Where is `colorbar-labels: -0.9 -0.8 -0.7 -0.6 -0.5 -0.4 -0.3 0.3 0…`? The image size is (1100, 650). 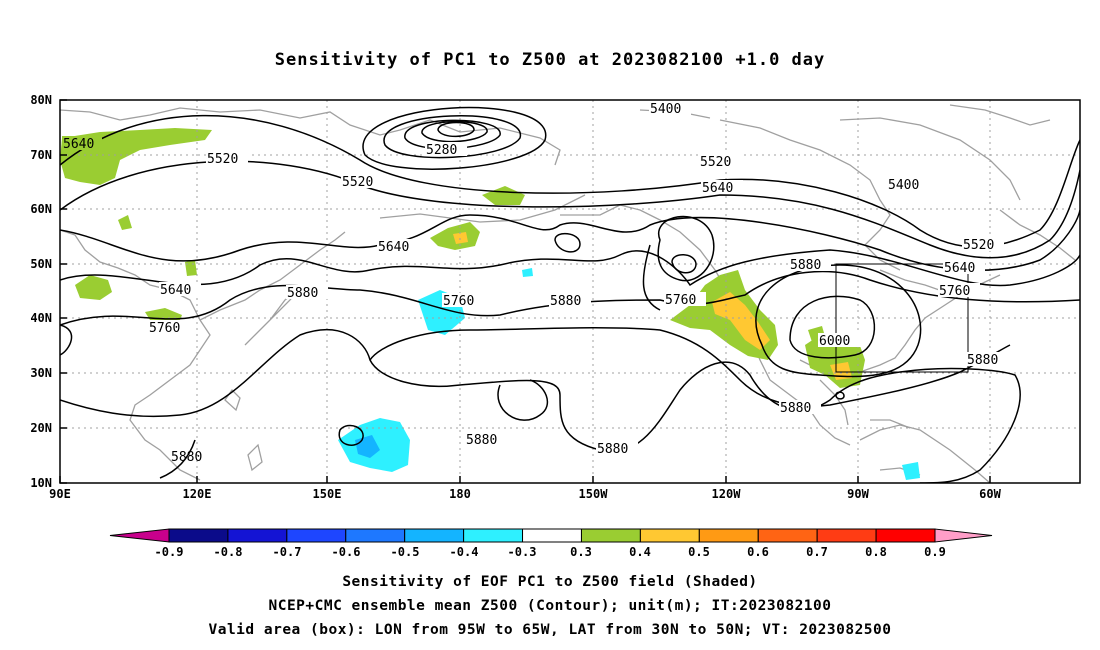 colorbar-labels: -0.9 -0.8 -0.7 -0.6 -0.5 -0.4 -0.3 0.3 0… is located at coordinates (550, 552).